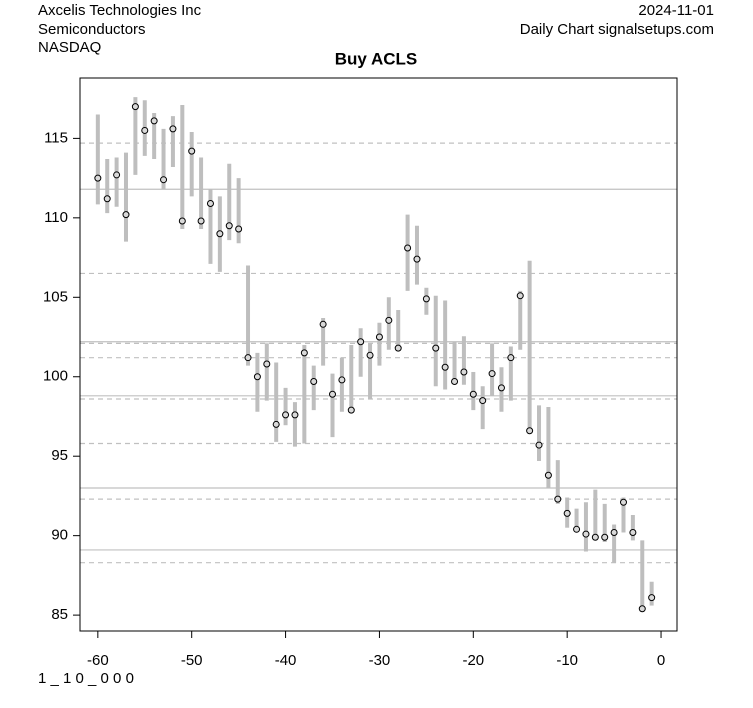  I want to click on y-tick-label: 85, so click(59, 614).